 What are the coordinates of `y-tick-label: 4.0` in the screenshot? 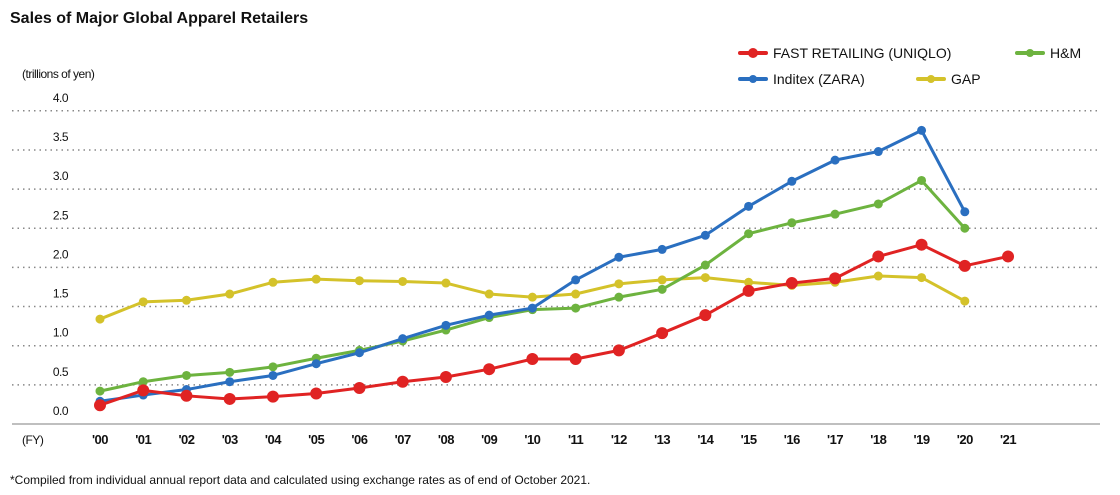 It's located at (61, 98).